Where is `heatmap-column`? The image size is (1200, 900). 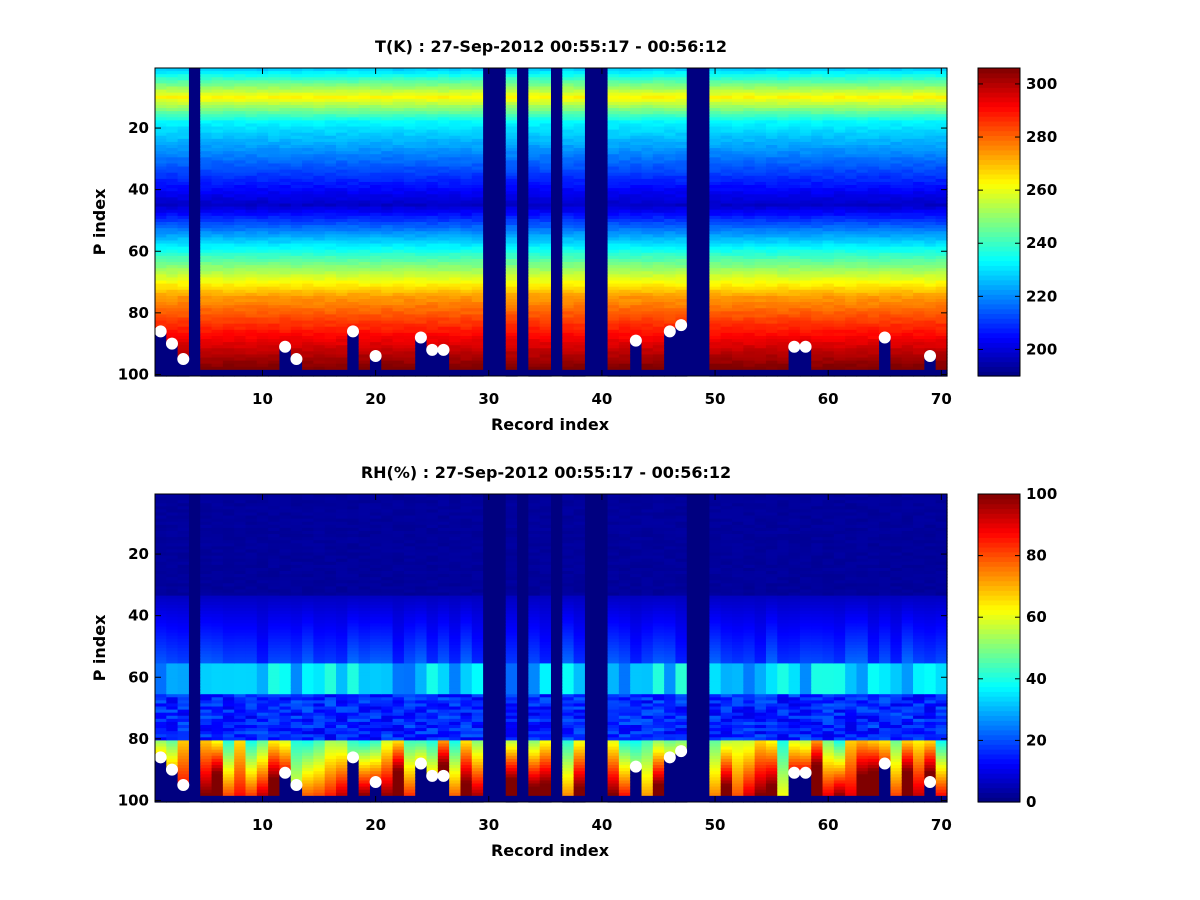 heatmap-column is located at coordinates (206, 222).